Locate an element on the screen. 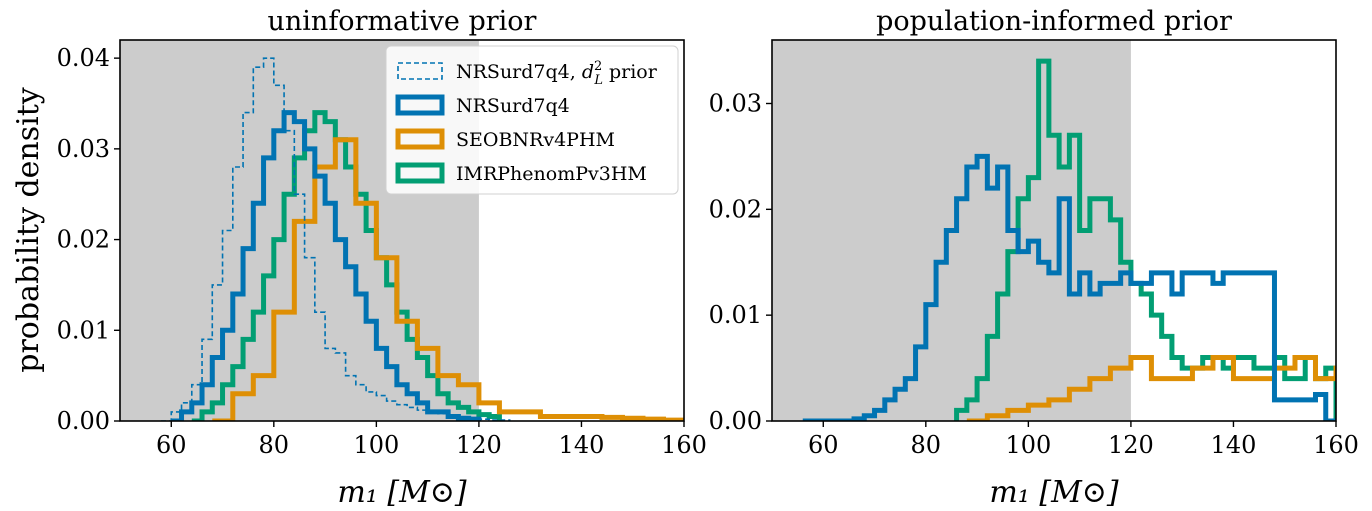 The width and height of the screenshot is (1372, 511). legend-label: SEOBNRv4PHM is located at coordinates (535, 140).